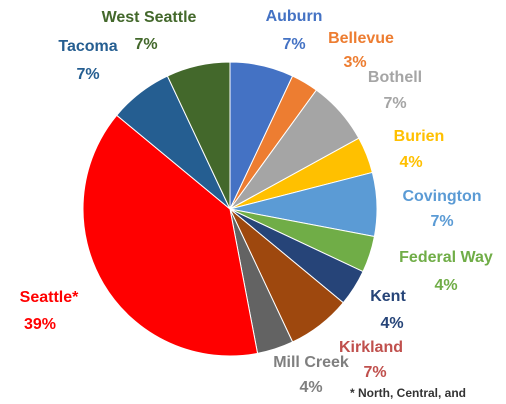  What do you see at coordinates (371, 347) in the screenshot?
I see `slice-label-kirkland-name: Kirkland` at bounding box center [371, 347].